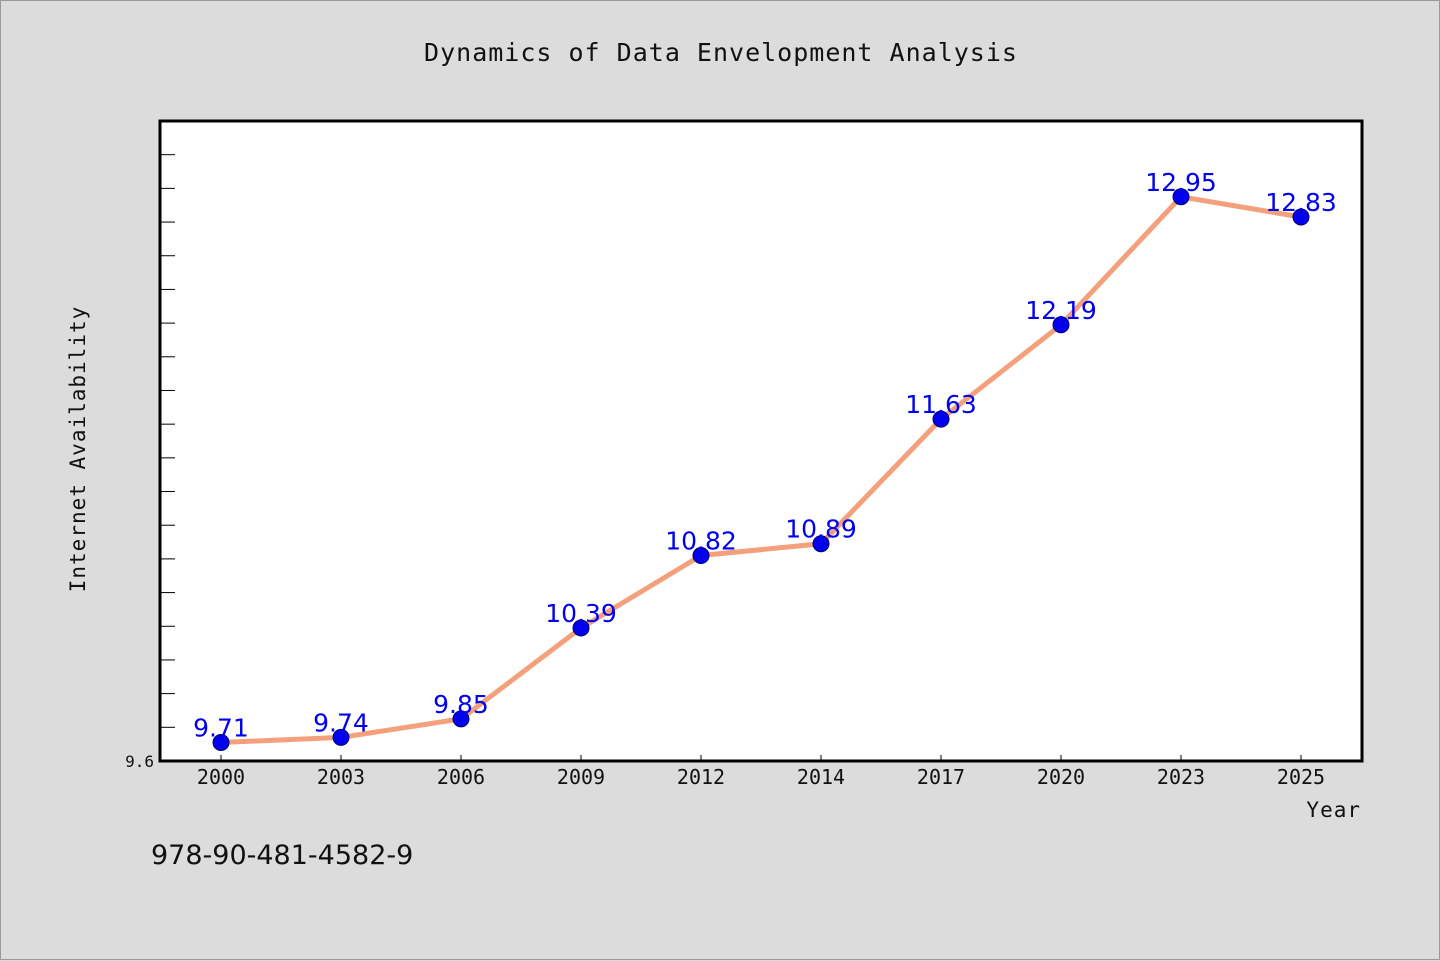  Describe the element at coordinates (139, 761) in the screenshot. I see `y-tick-label: 9.6` at that location.